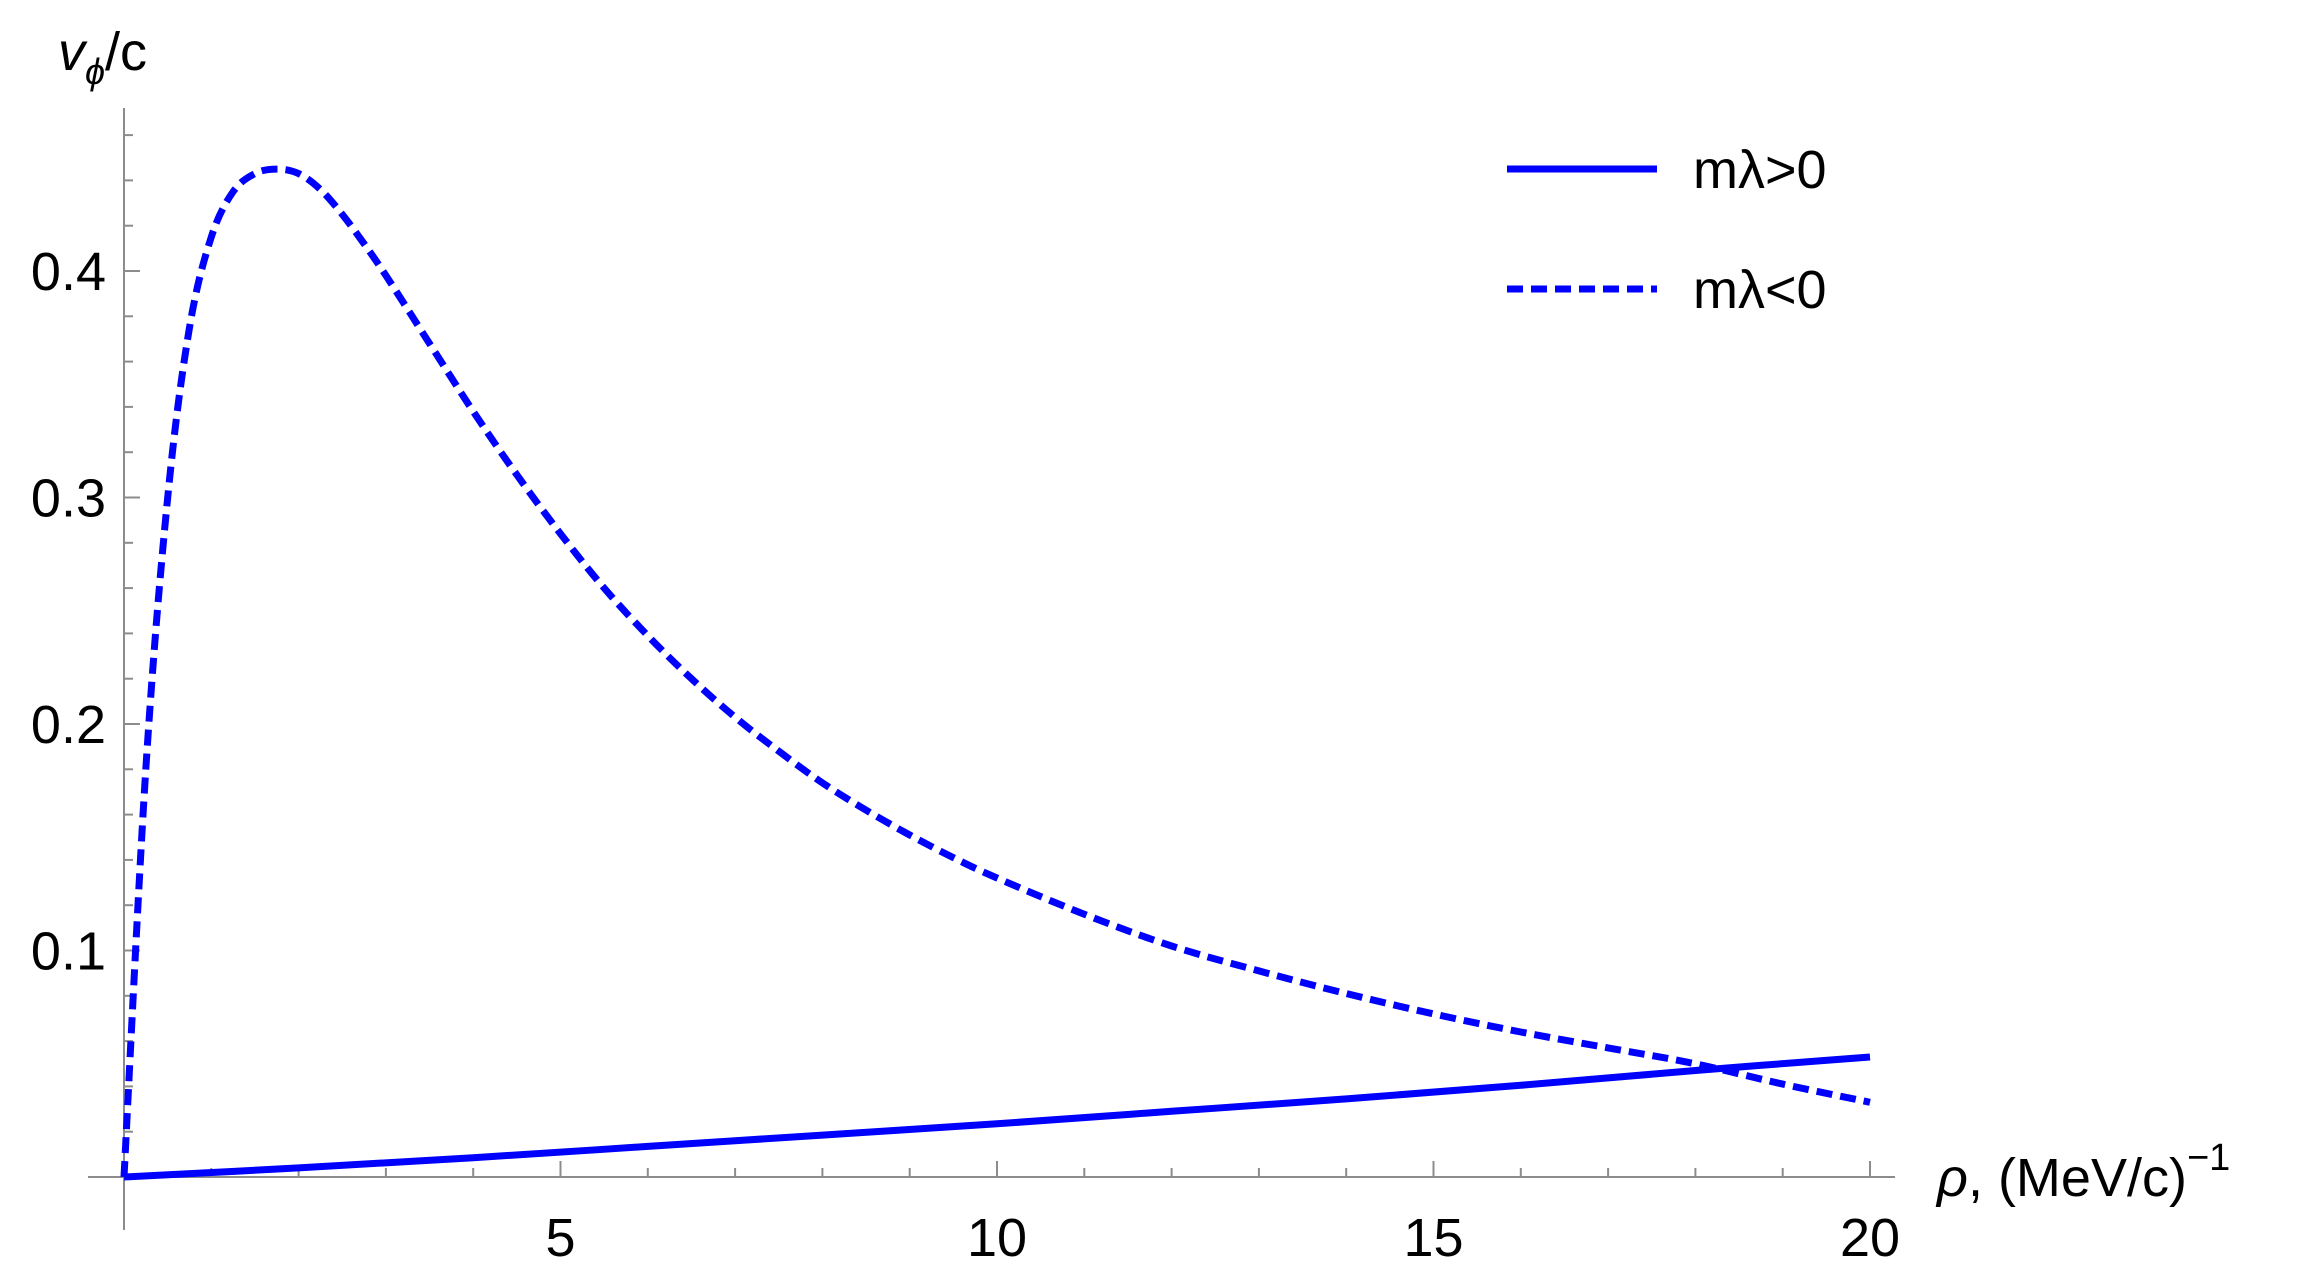  What do you see at coordinates (1760, 170) in the screenshot?
I see `legend-label-mlambda-pos: mλ>0` at bounding box center [1760, 170].